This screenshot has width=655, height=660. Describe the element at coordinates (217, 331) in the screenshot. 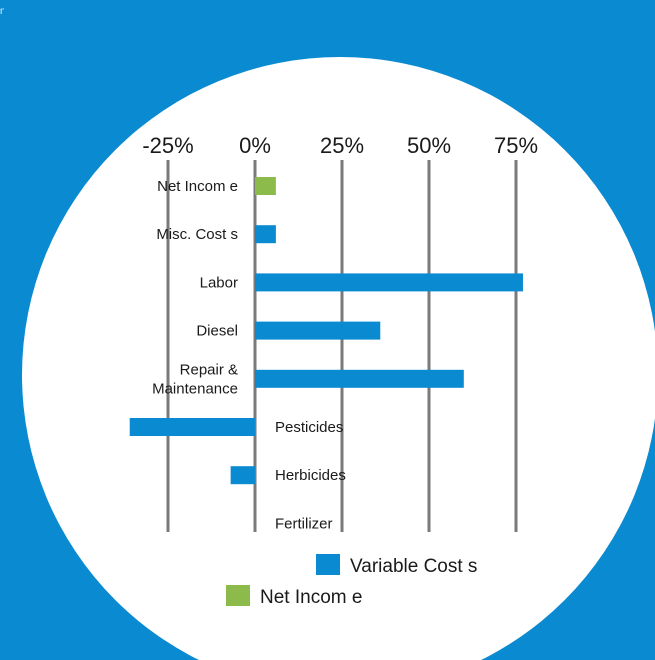

I see `category-label: Diesel` at that location.